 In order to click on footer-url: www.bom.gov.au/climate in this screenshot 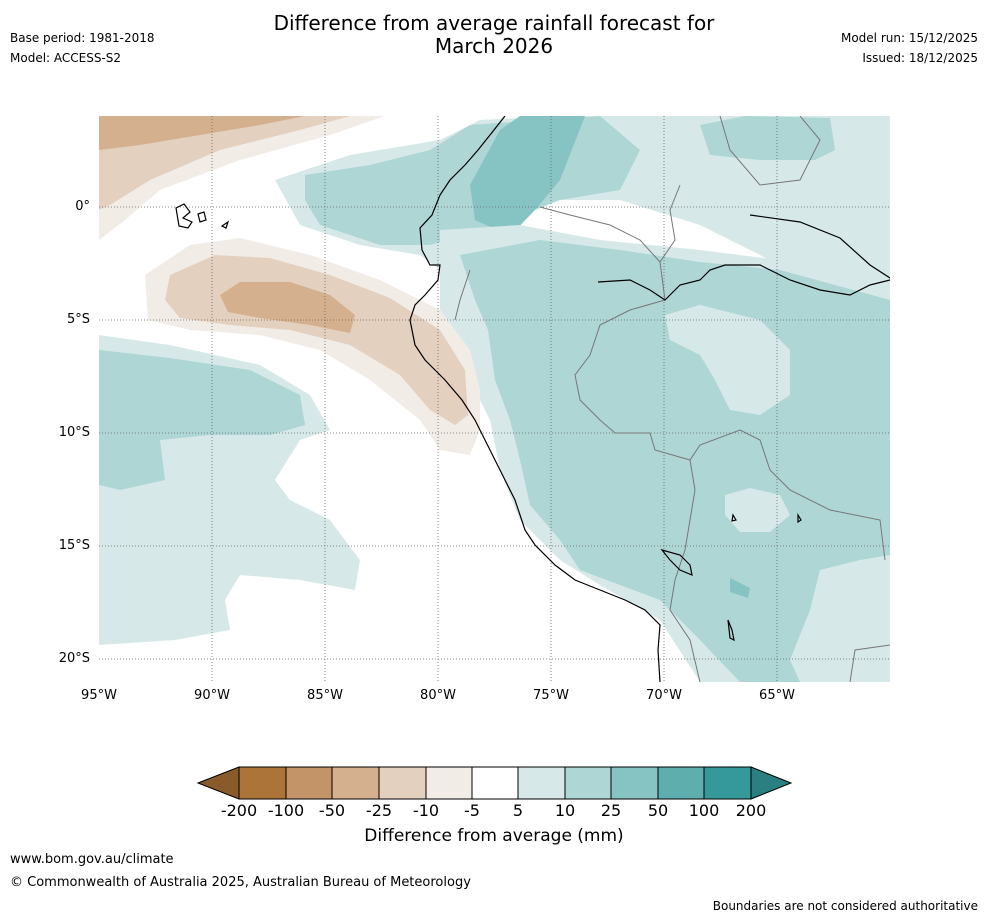, I will do `click(92, 859)`.